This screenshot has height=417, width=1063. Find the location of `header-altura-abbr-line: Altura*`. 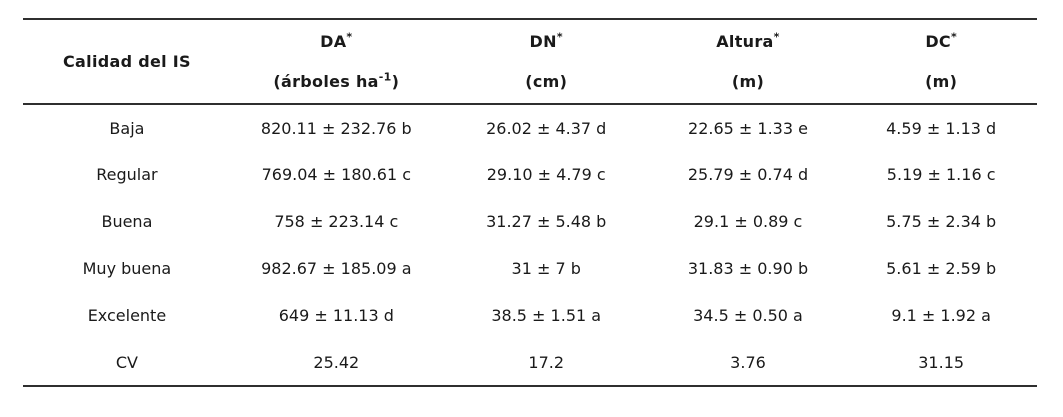

header-altura-abbr-line: Altura* is located at coordinates (748, 42).